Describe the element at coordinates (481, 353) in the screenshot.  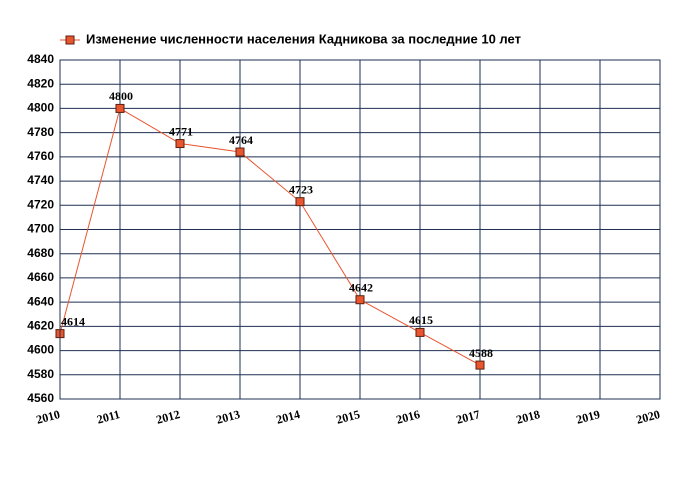
I see `data-label: 4588` at that location.